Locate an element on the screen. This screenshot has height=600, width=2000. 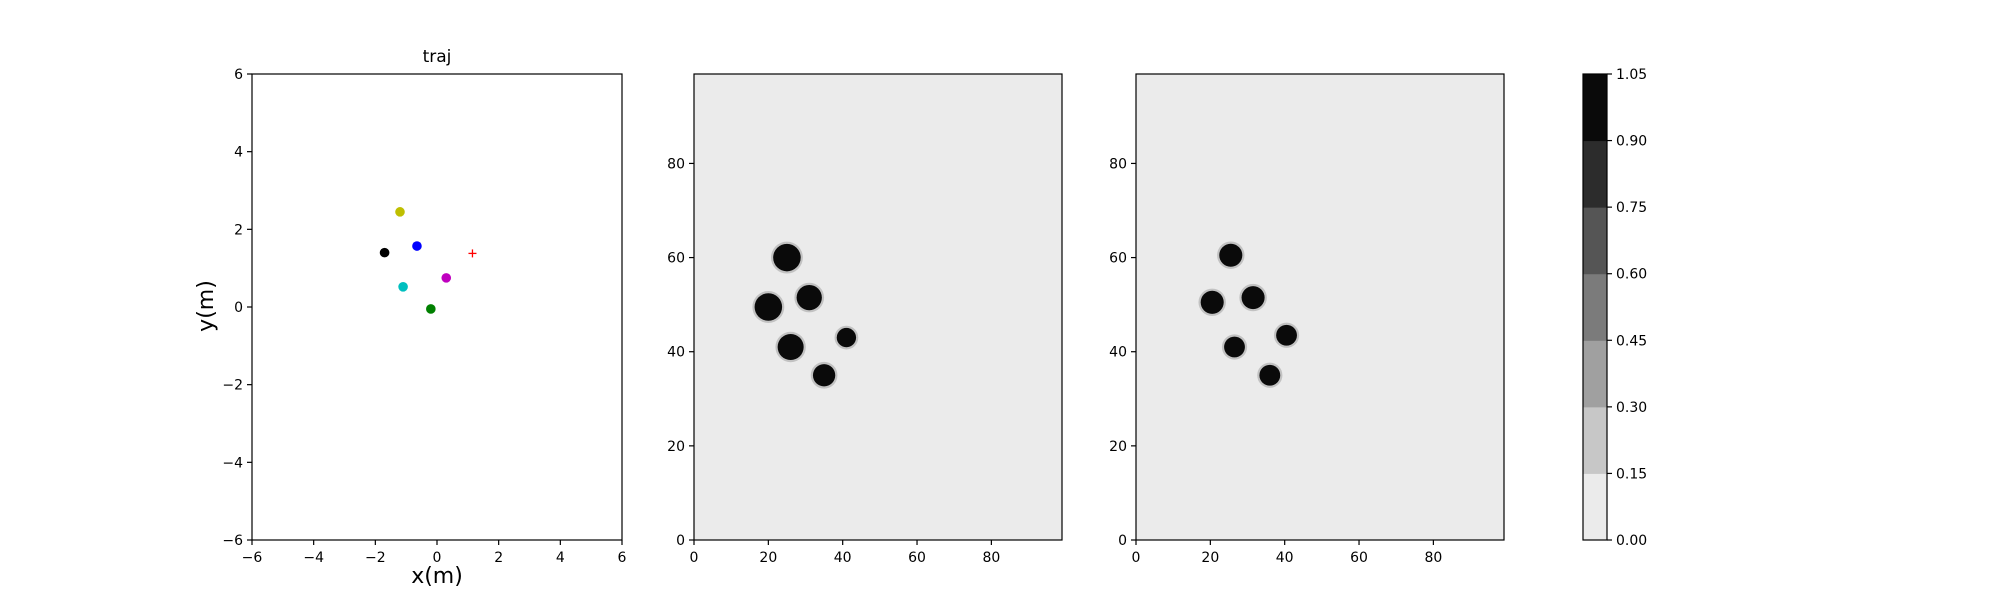
colorbar-tick-label: 0.15 is located at coordinates (1631, 474).